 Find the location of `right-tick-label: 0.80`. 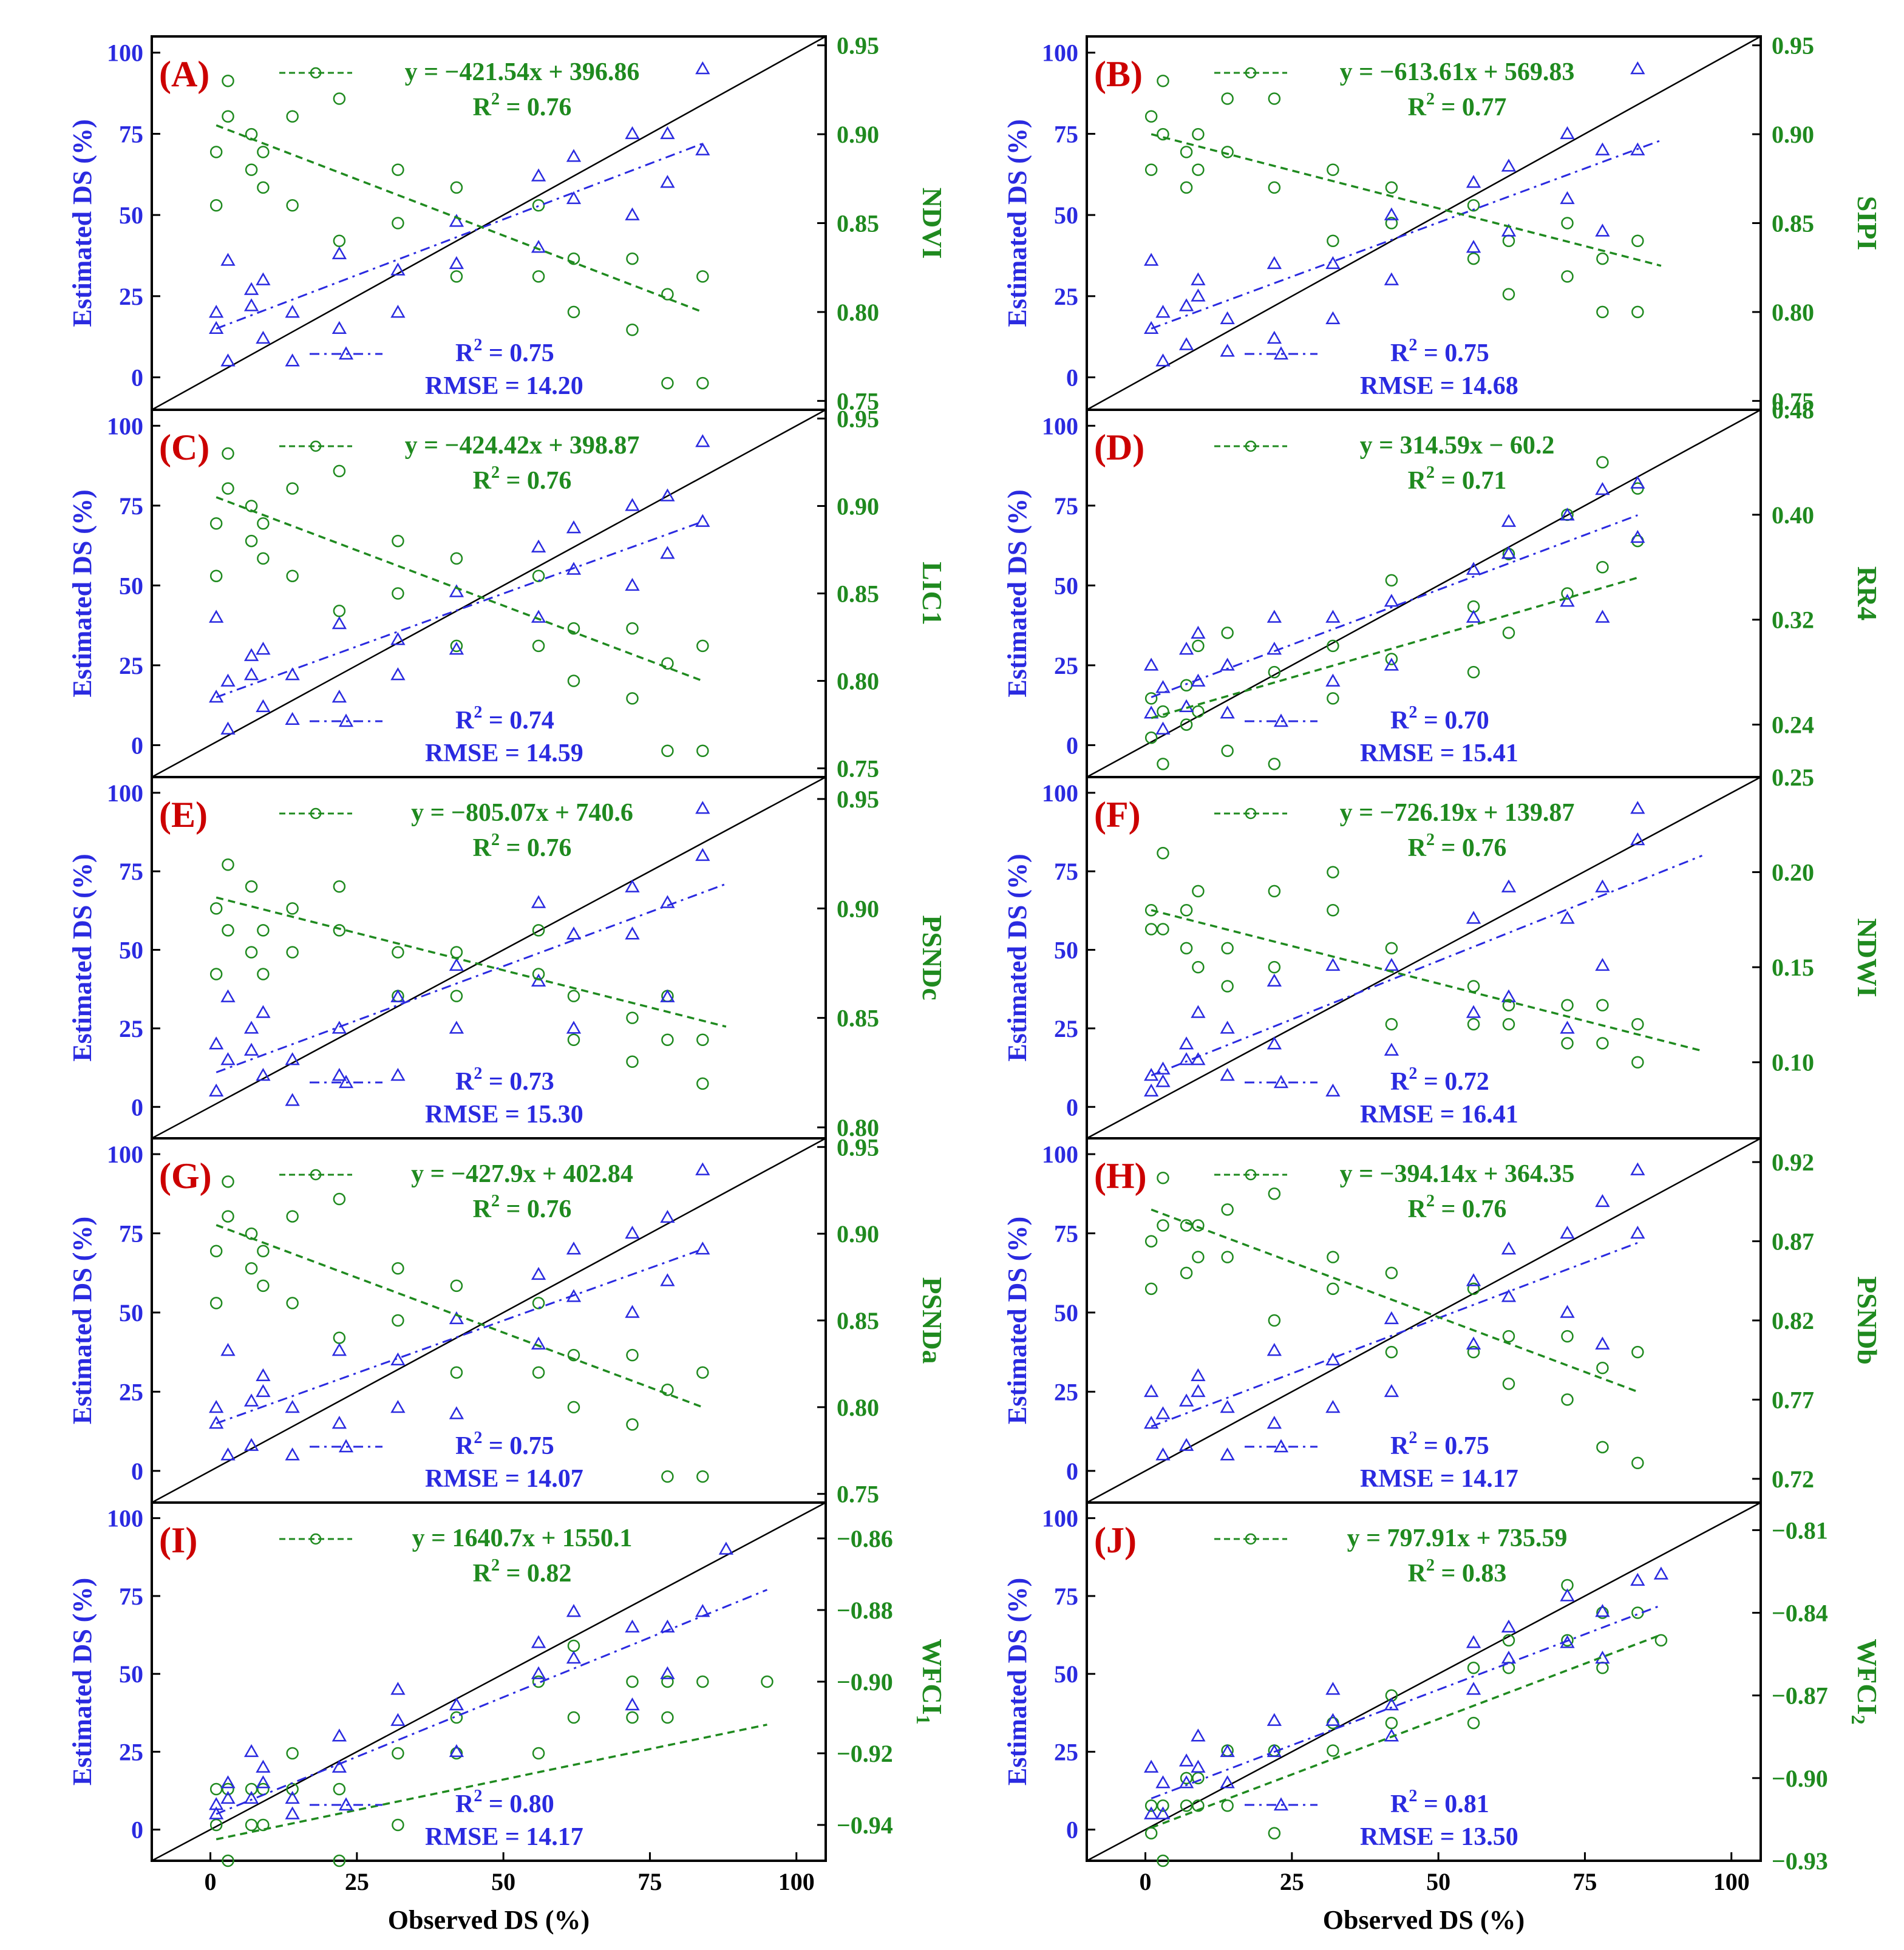

right-tick-label: 0.80 is located at coordinates (1793, 312).